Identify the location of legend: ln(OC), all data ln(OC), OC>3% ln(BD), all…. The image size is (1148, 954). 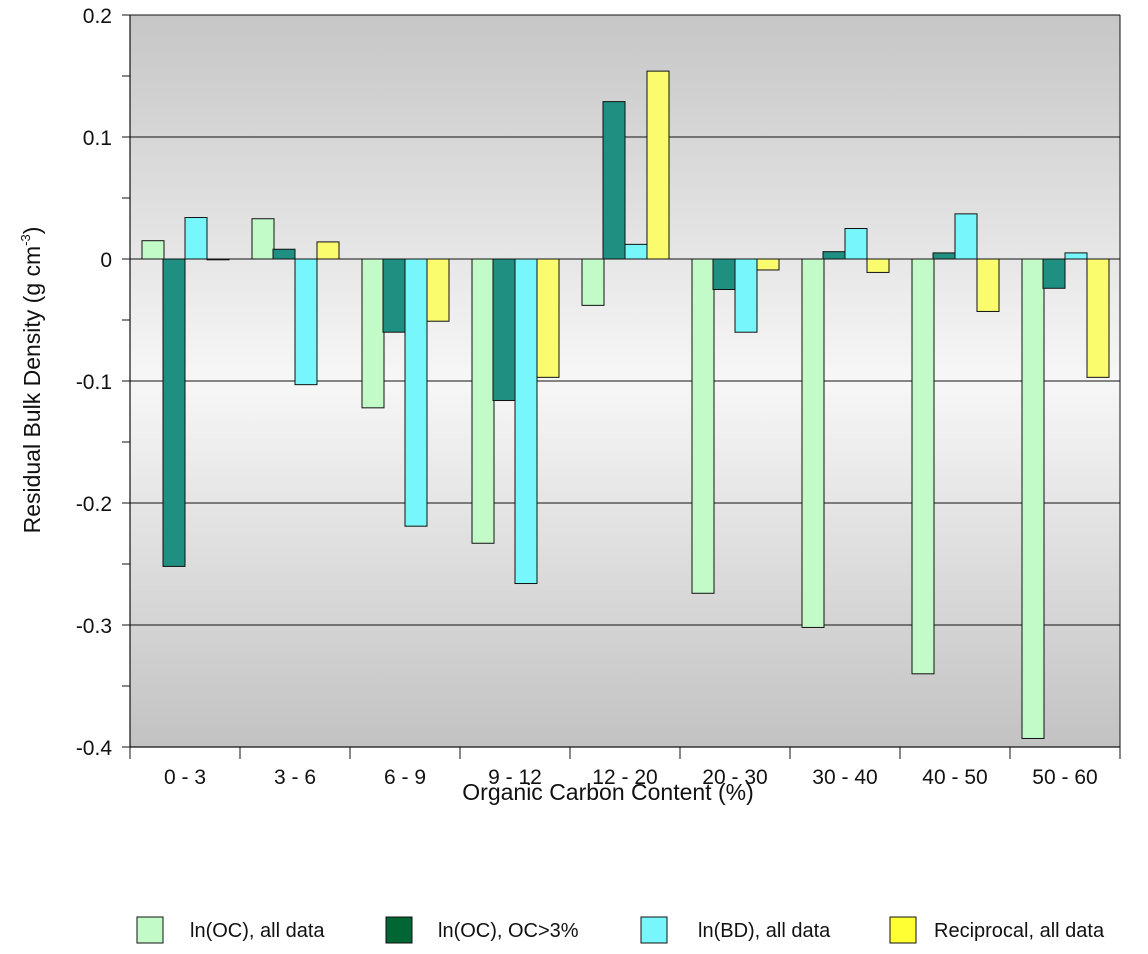
(620, 930).